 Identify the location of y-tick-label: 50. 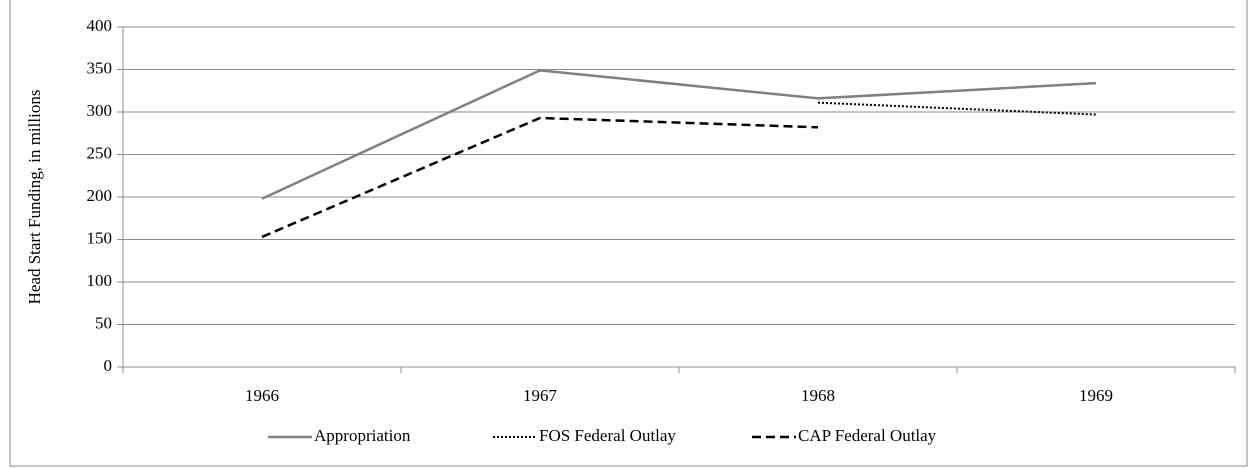
(103, 322).